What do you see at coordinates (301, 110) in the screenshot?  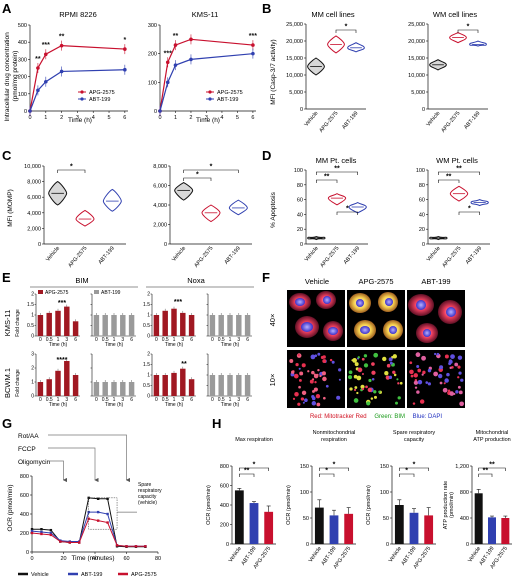 I see `b1-ytick-label: 0` at bounding box center [301, 110].